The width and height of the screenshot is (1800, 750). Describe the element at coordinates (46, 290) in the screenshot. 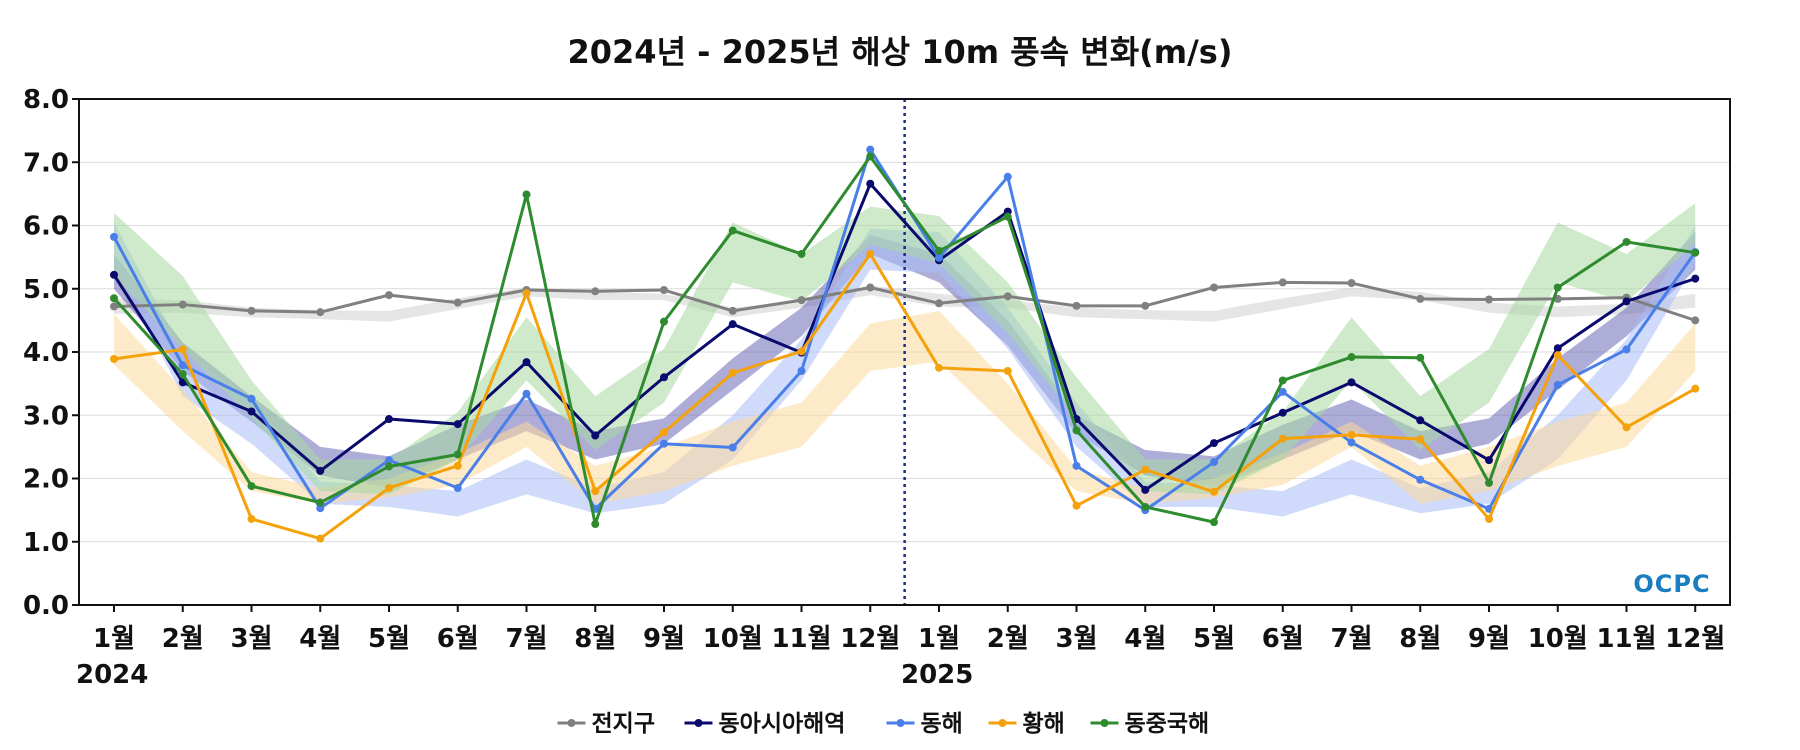

I see `y-tick-label: 5.0` at that location.